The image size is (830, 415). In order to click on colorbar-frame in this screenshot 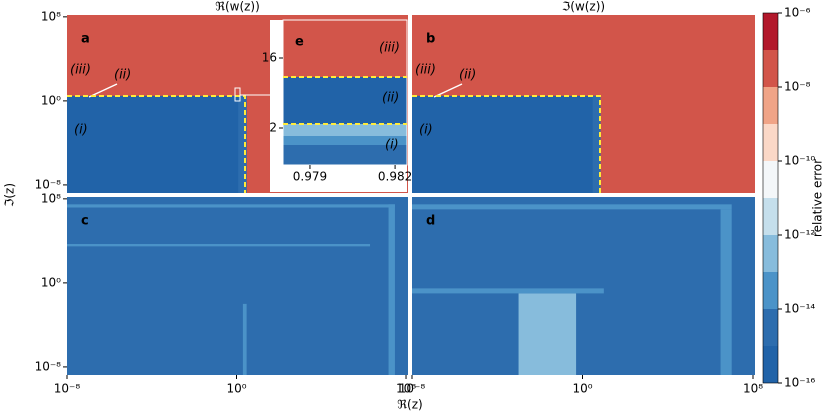, I will do `click(770, 198)`.